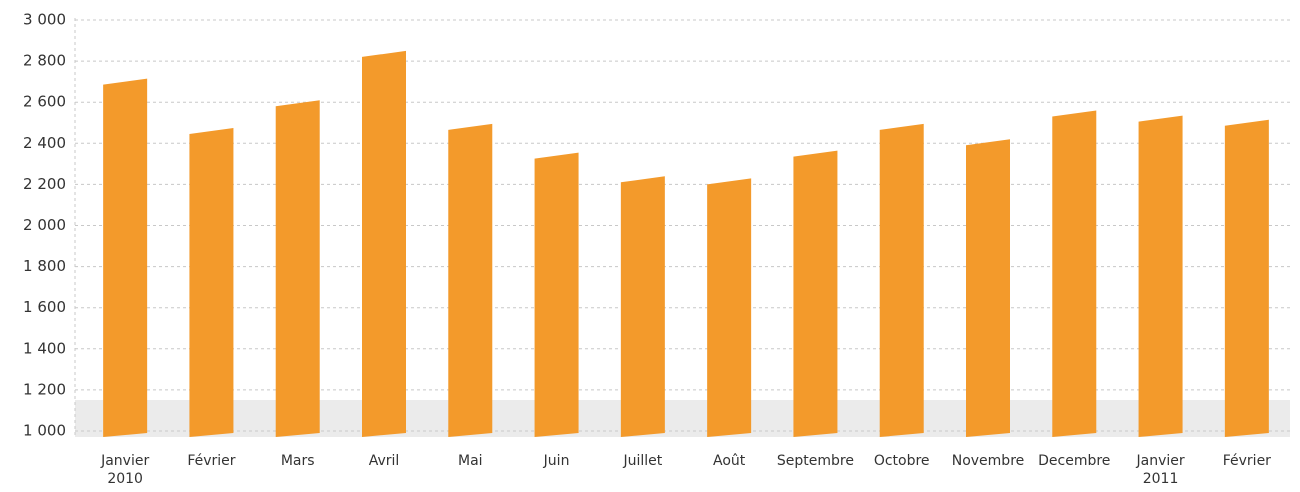 The height and width of the screenshot is (492, 1300). Describe the element at coordinates (44, 266) in the screenshot. I see `y-tick-label: 1 800` at that location.